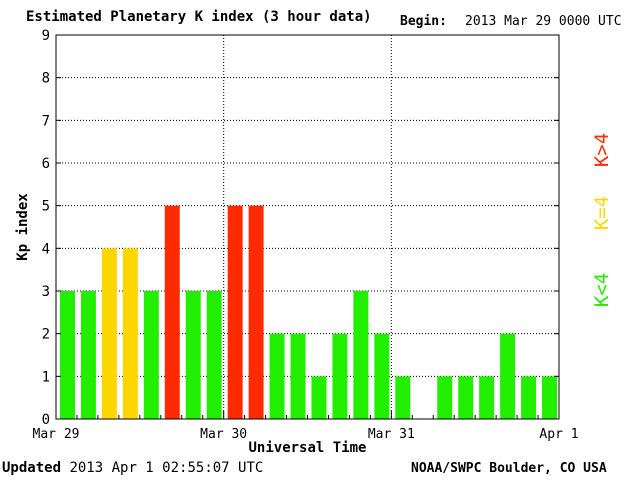 The height and width of the screenshot is (480, 640). Describe the element at coordinates (602, 290) in the screenshot. I see `legend-item: K<4` at that location.